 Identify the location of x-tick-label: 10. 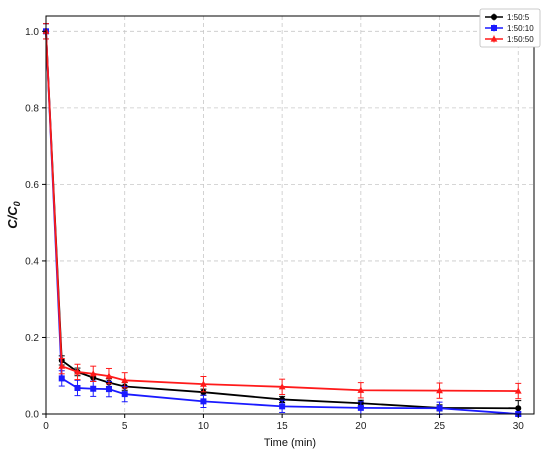
(204, 426).